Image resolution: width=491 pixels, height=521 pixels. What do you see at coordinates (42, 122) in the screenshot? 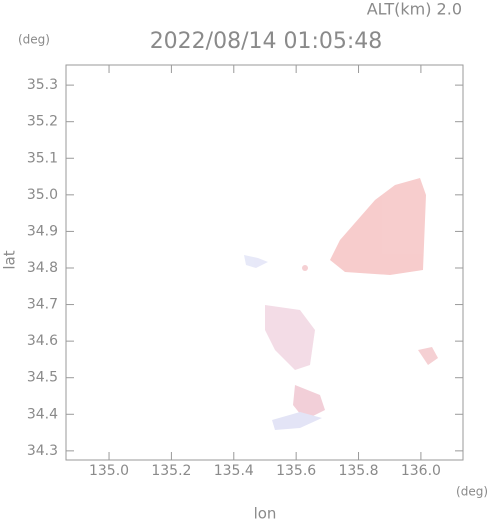
I see `y-tick-label: 35.2` at bounding box center [42, 122].